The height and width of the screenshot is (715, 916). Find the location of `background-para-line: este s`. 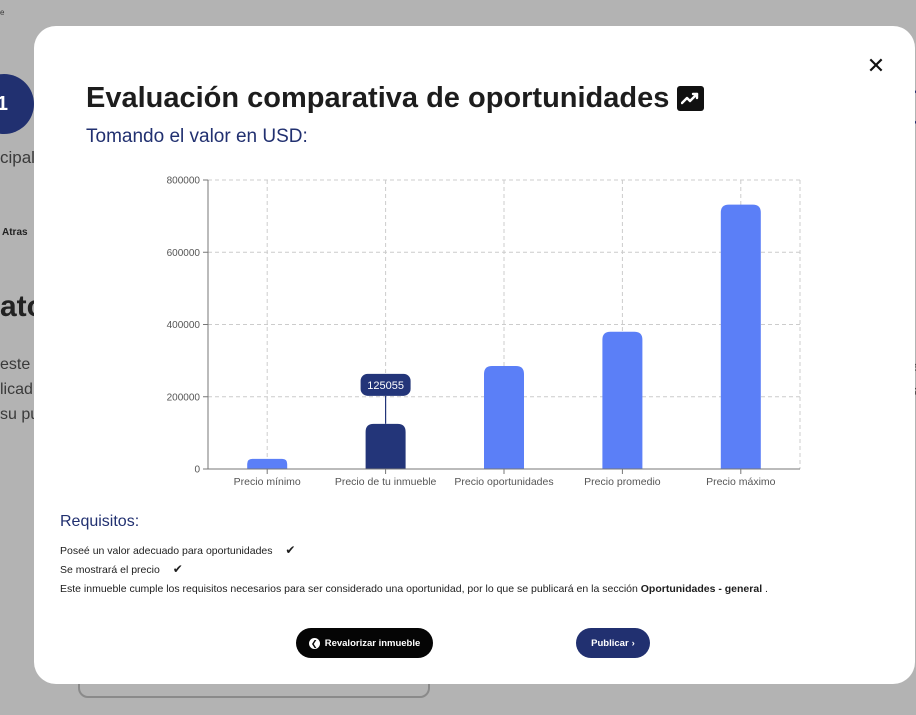

background-para-line: este s is located at coordinates (21, 364).